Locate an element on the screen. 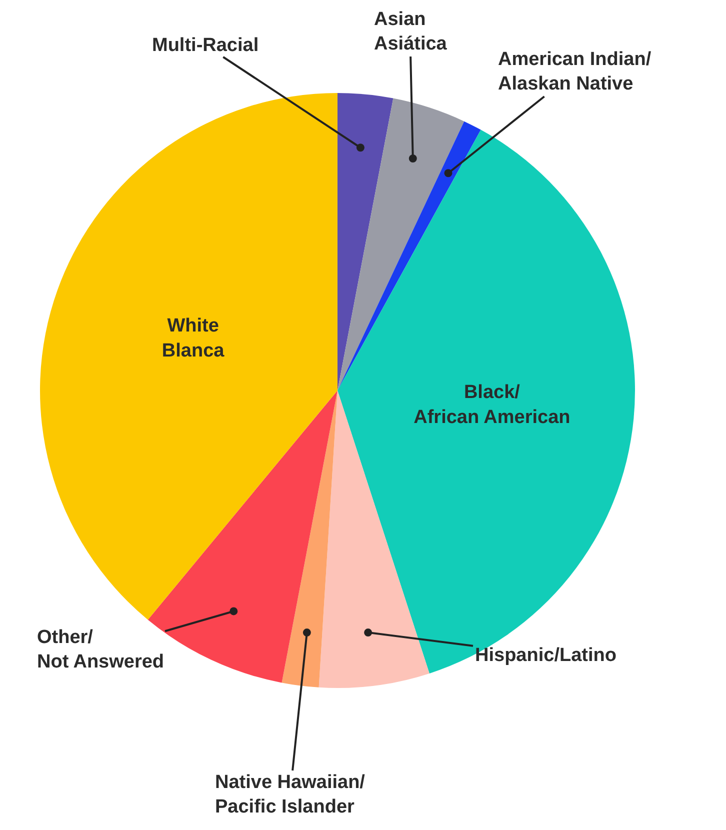 Image resolution: width=726 pixels, height=830 pixels. slice-label: Asian Asiática is located at coordinates (411, 32).